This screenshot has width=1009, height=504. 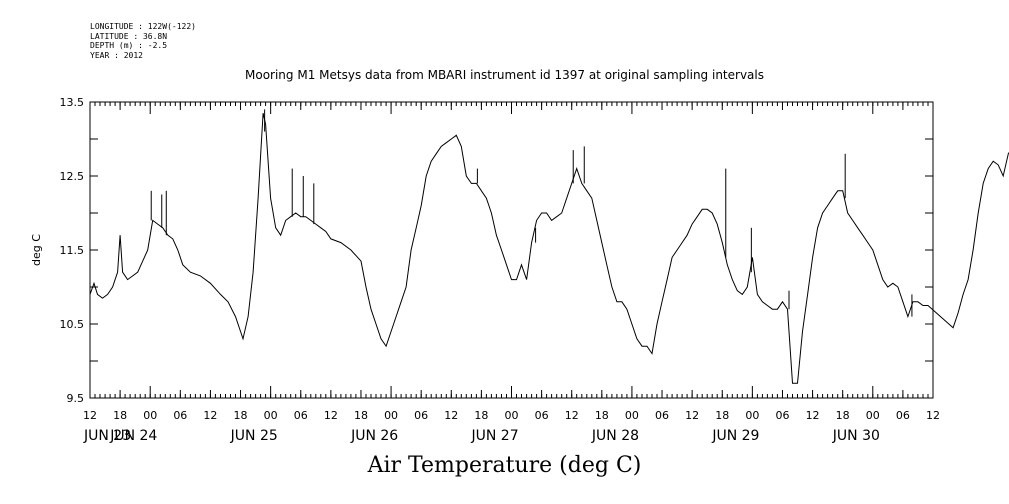 What do you see at coordinates (133, 436) in the screenshot?
I see `x-day-label: JUN 24` at bounding box center [133, 436].